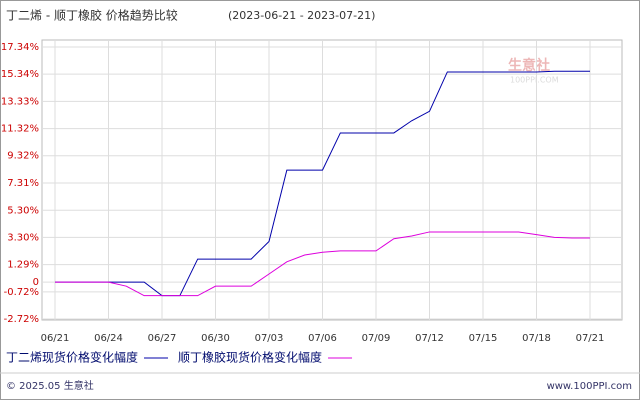 The image size is (640, 404). What do you see at coordinates (21, 319) in the screenshot?
I see `y-tick-label: -2.72%` at bounding box center [21, 319].